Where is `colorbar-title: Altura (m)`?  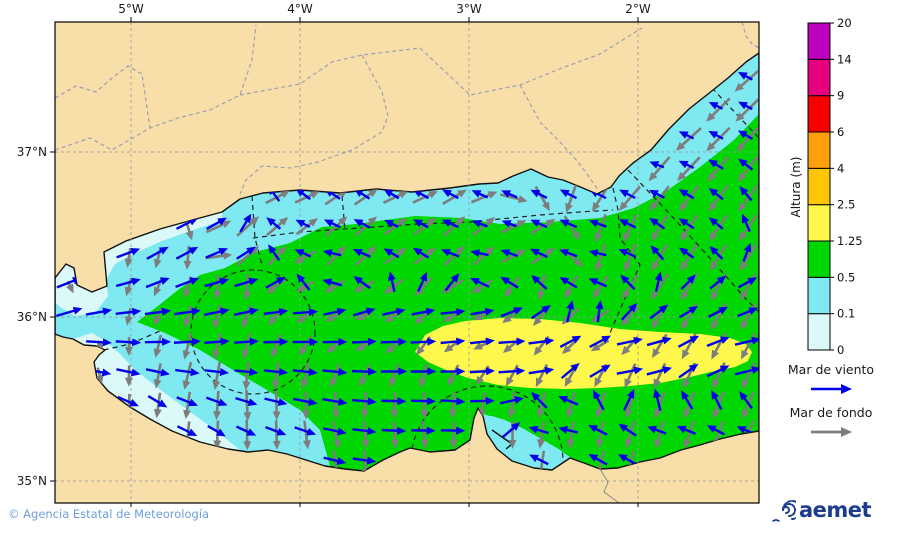
colorbar-title: Altura (m) is located at coordinates (796, 186).